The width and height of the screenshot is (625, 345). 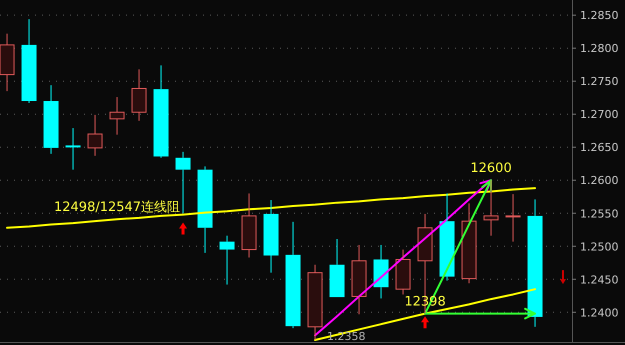 I want to click on y-tick-label: 1.2500, so click(x=599, y=247).